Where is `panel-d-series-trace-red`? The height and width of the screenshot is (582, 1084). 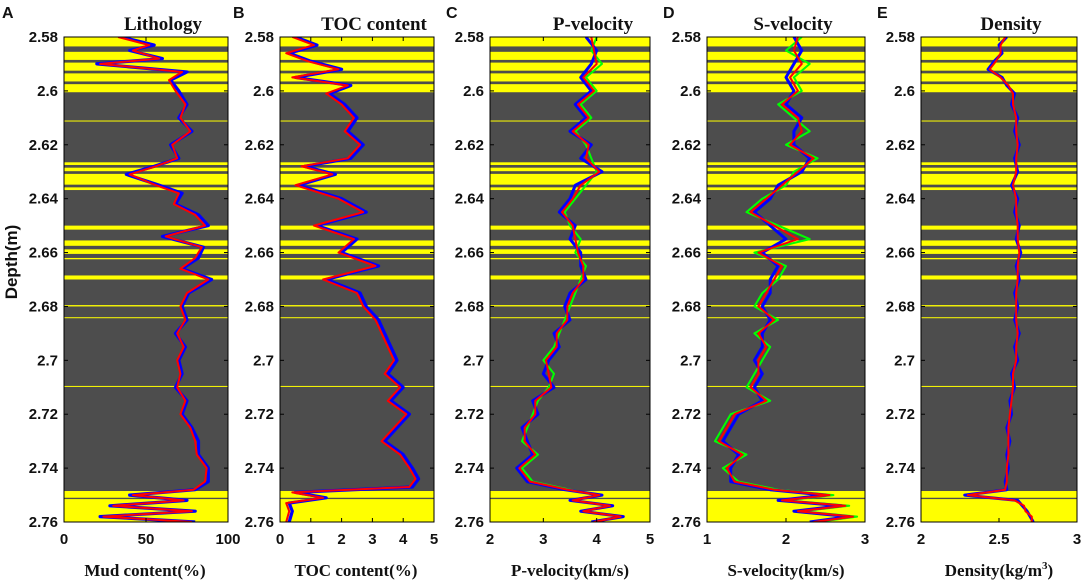
panel-d-series-trace-red is located at coordinates (786, 279).